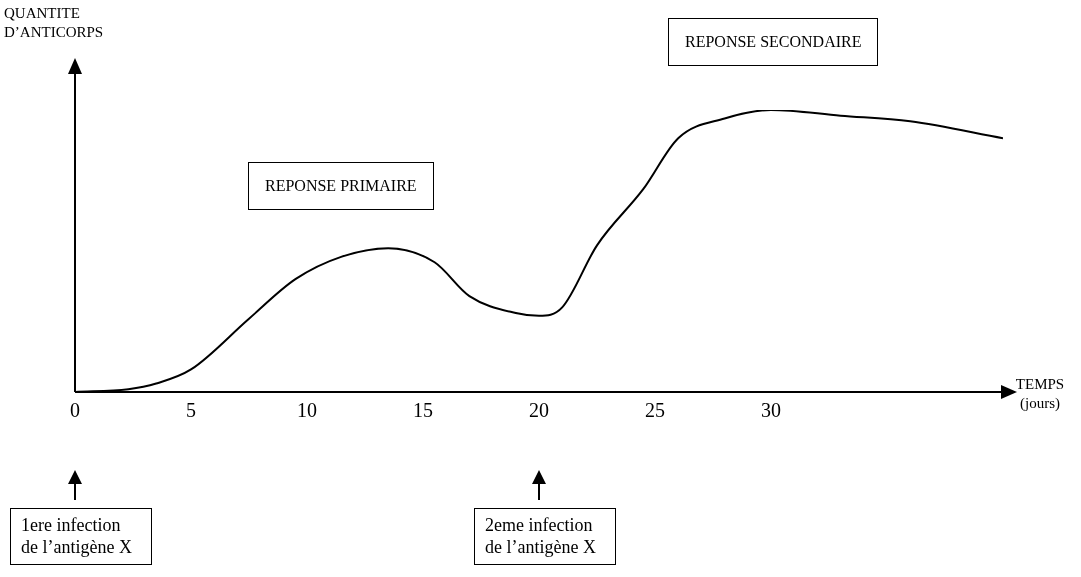  Describe the element at coordinates (307, 410) in the screenshot. I see `x-tick-label: 10` at that location.